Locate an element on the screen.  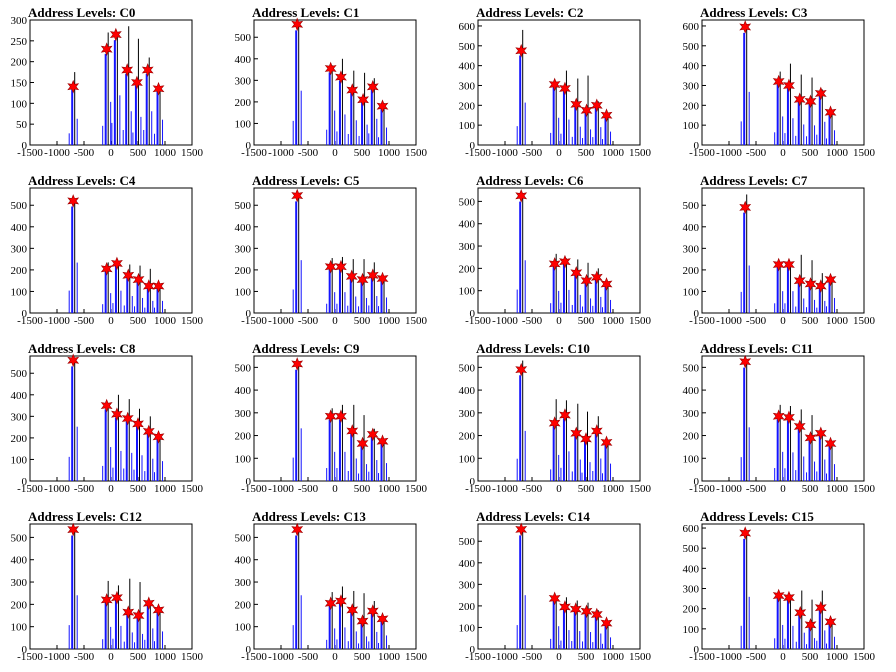
chart-title: Address Levels: C8 is located at coordinates (82, 348).